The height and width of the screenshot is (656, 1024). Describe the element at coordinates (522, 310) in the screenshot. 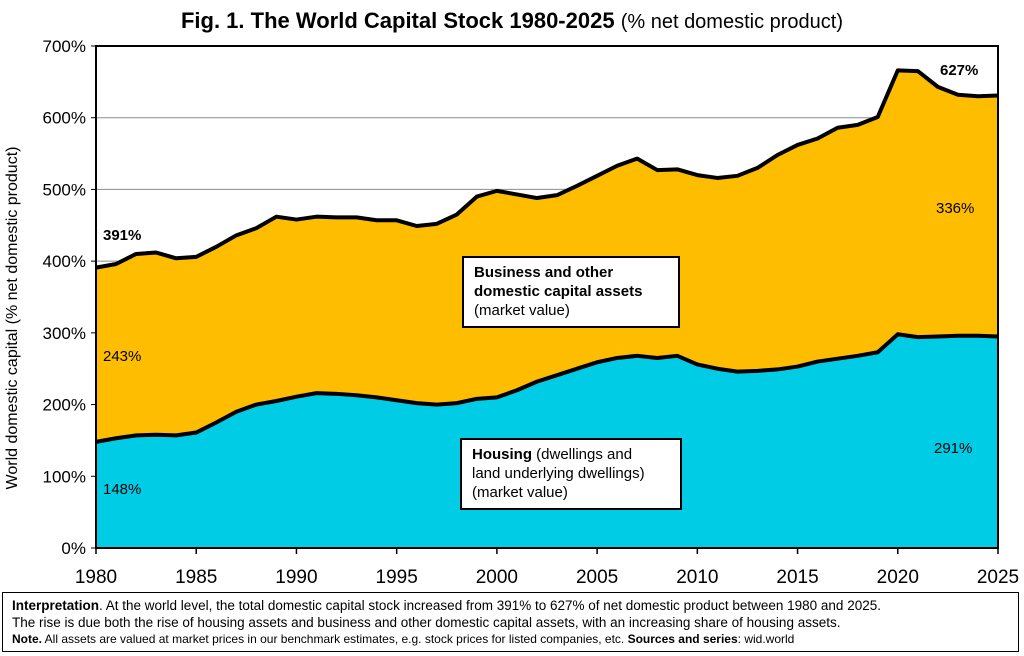

I see `business-label-line3: (market value)` at that location.